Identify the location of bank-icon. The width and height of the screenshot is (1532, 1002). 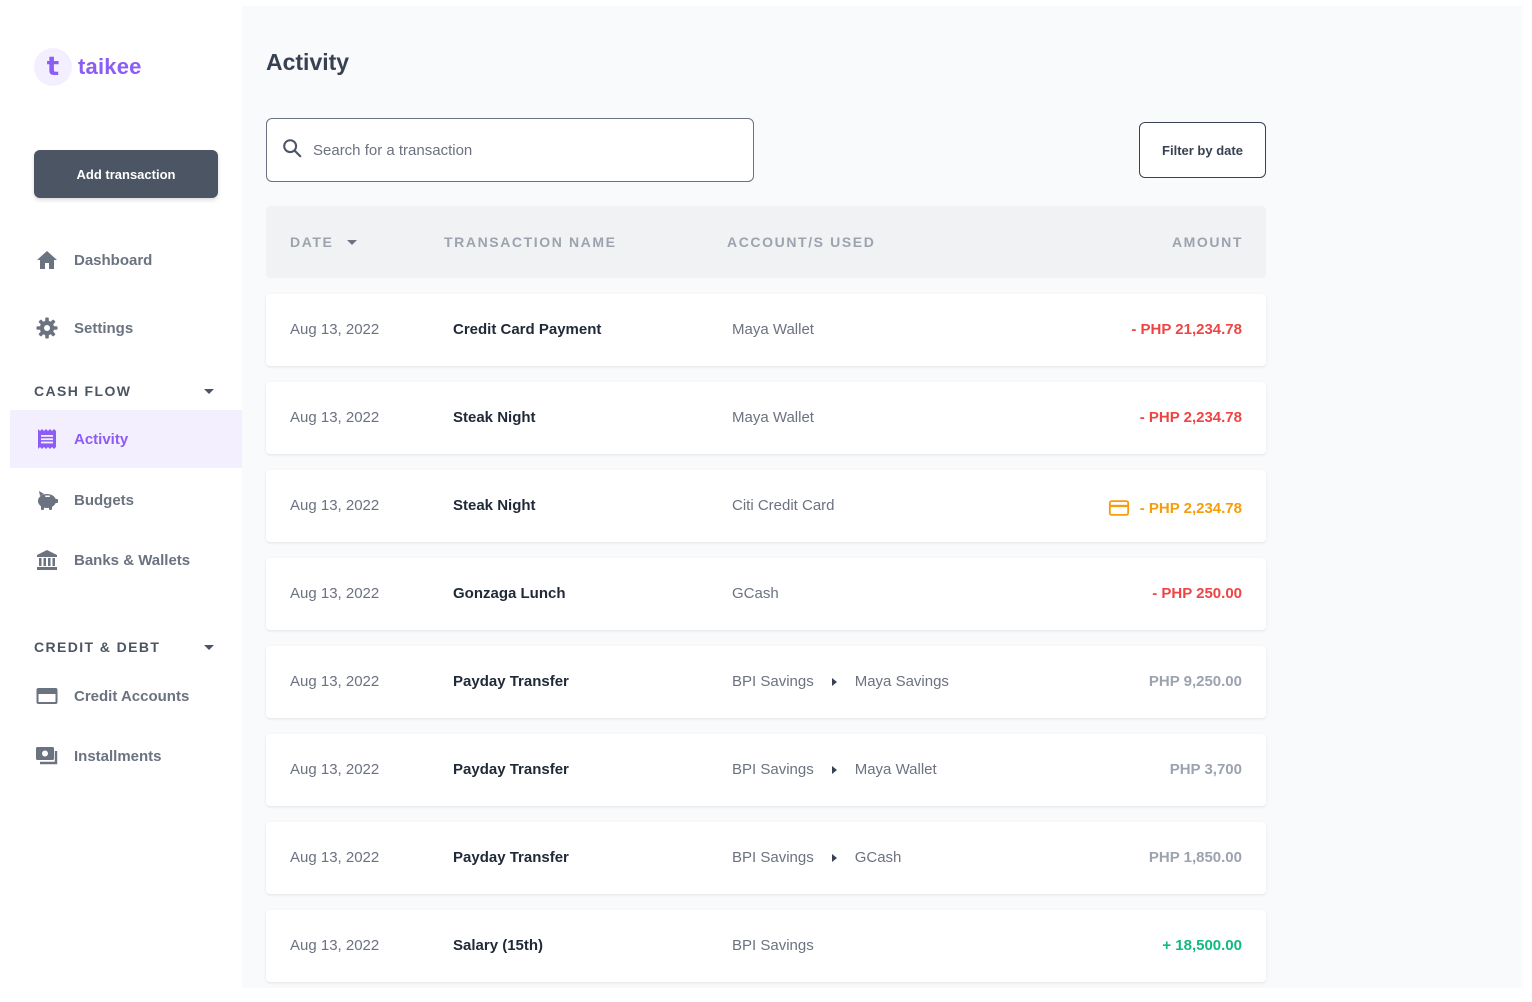
(47, 560).